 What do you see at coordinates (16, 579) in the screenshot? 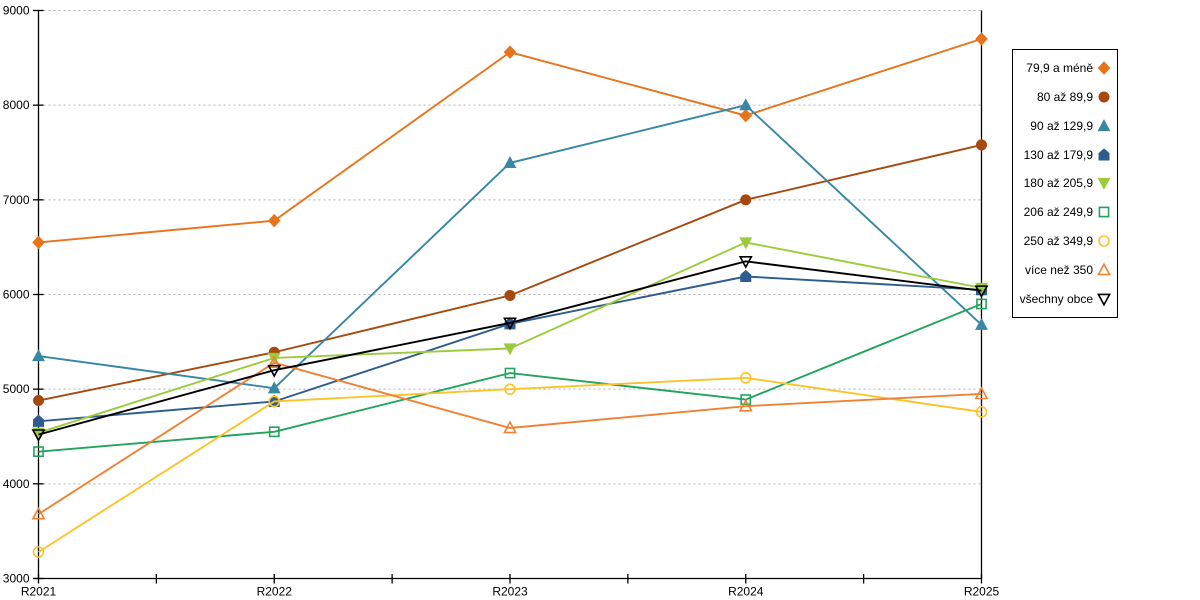
I see `y-tick-label: 3000` at bounding box center [16, 579].